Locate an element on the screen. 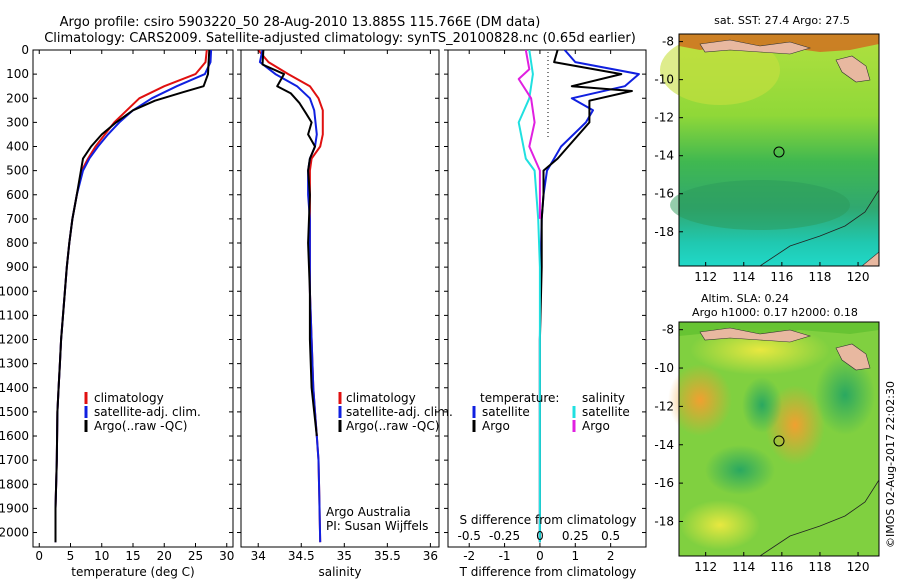 The image size is (900, 580). difference-lines is located at coordinates (578, 296).